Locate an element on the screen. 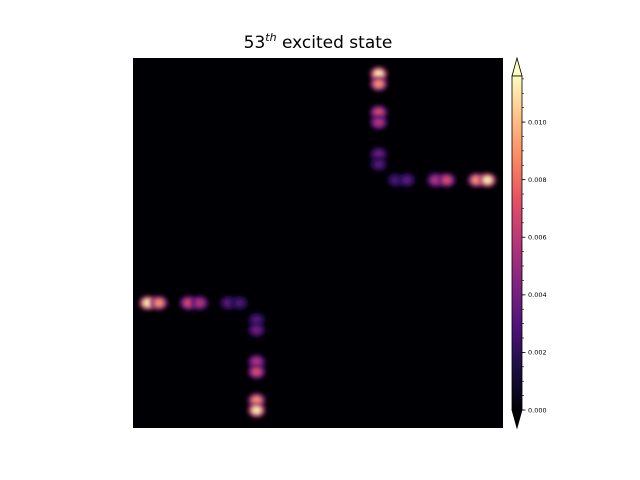  colorbar-top-extension is located at coordinates (517, 66).